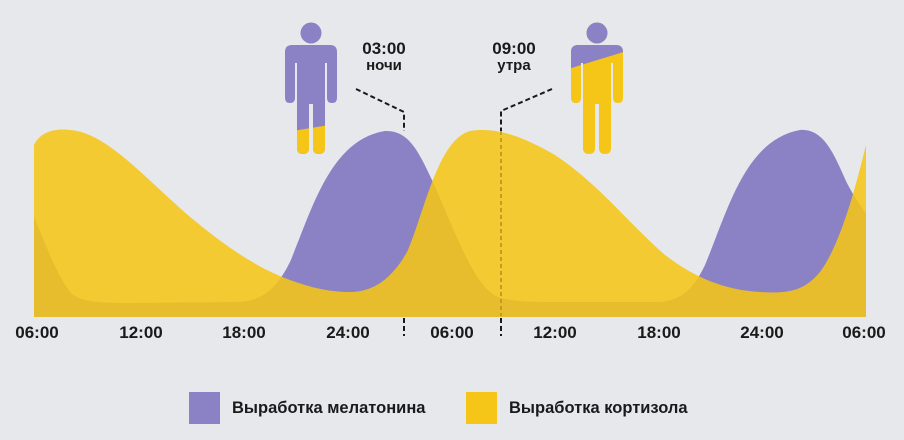  I want to click on legend-label-melatonin: Выработка мелатонина, so click(329, 407).